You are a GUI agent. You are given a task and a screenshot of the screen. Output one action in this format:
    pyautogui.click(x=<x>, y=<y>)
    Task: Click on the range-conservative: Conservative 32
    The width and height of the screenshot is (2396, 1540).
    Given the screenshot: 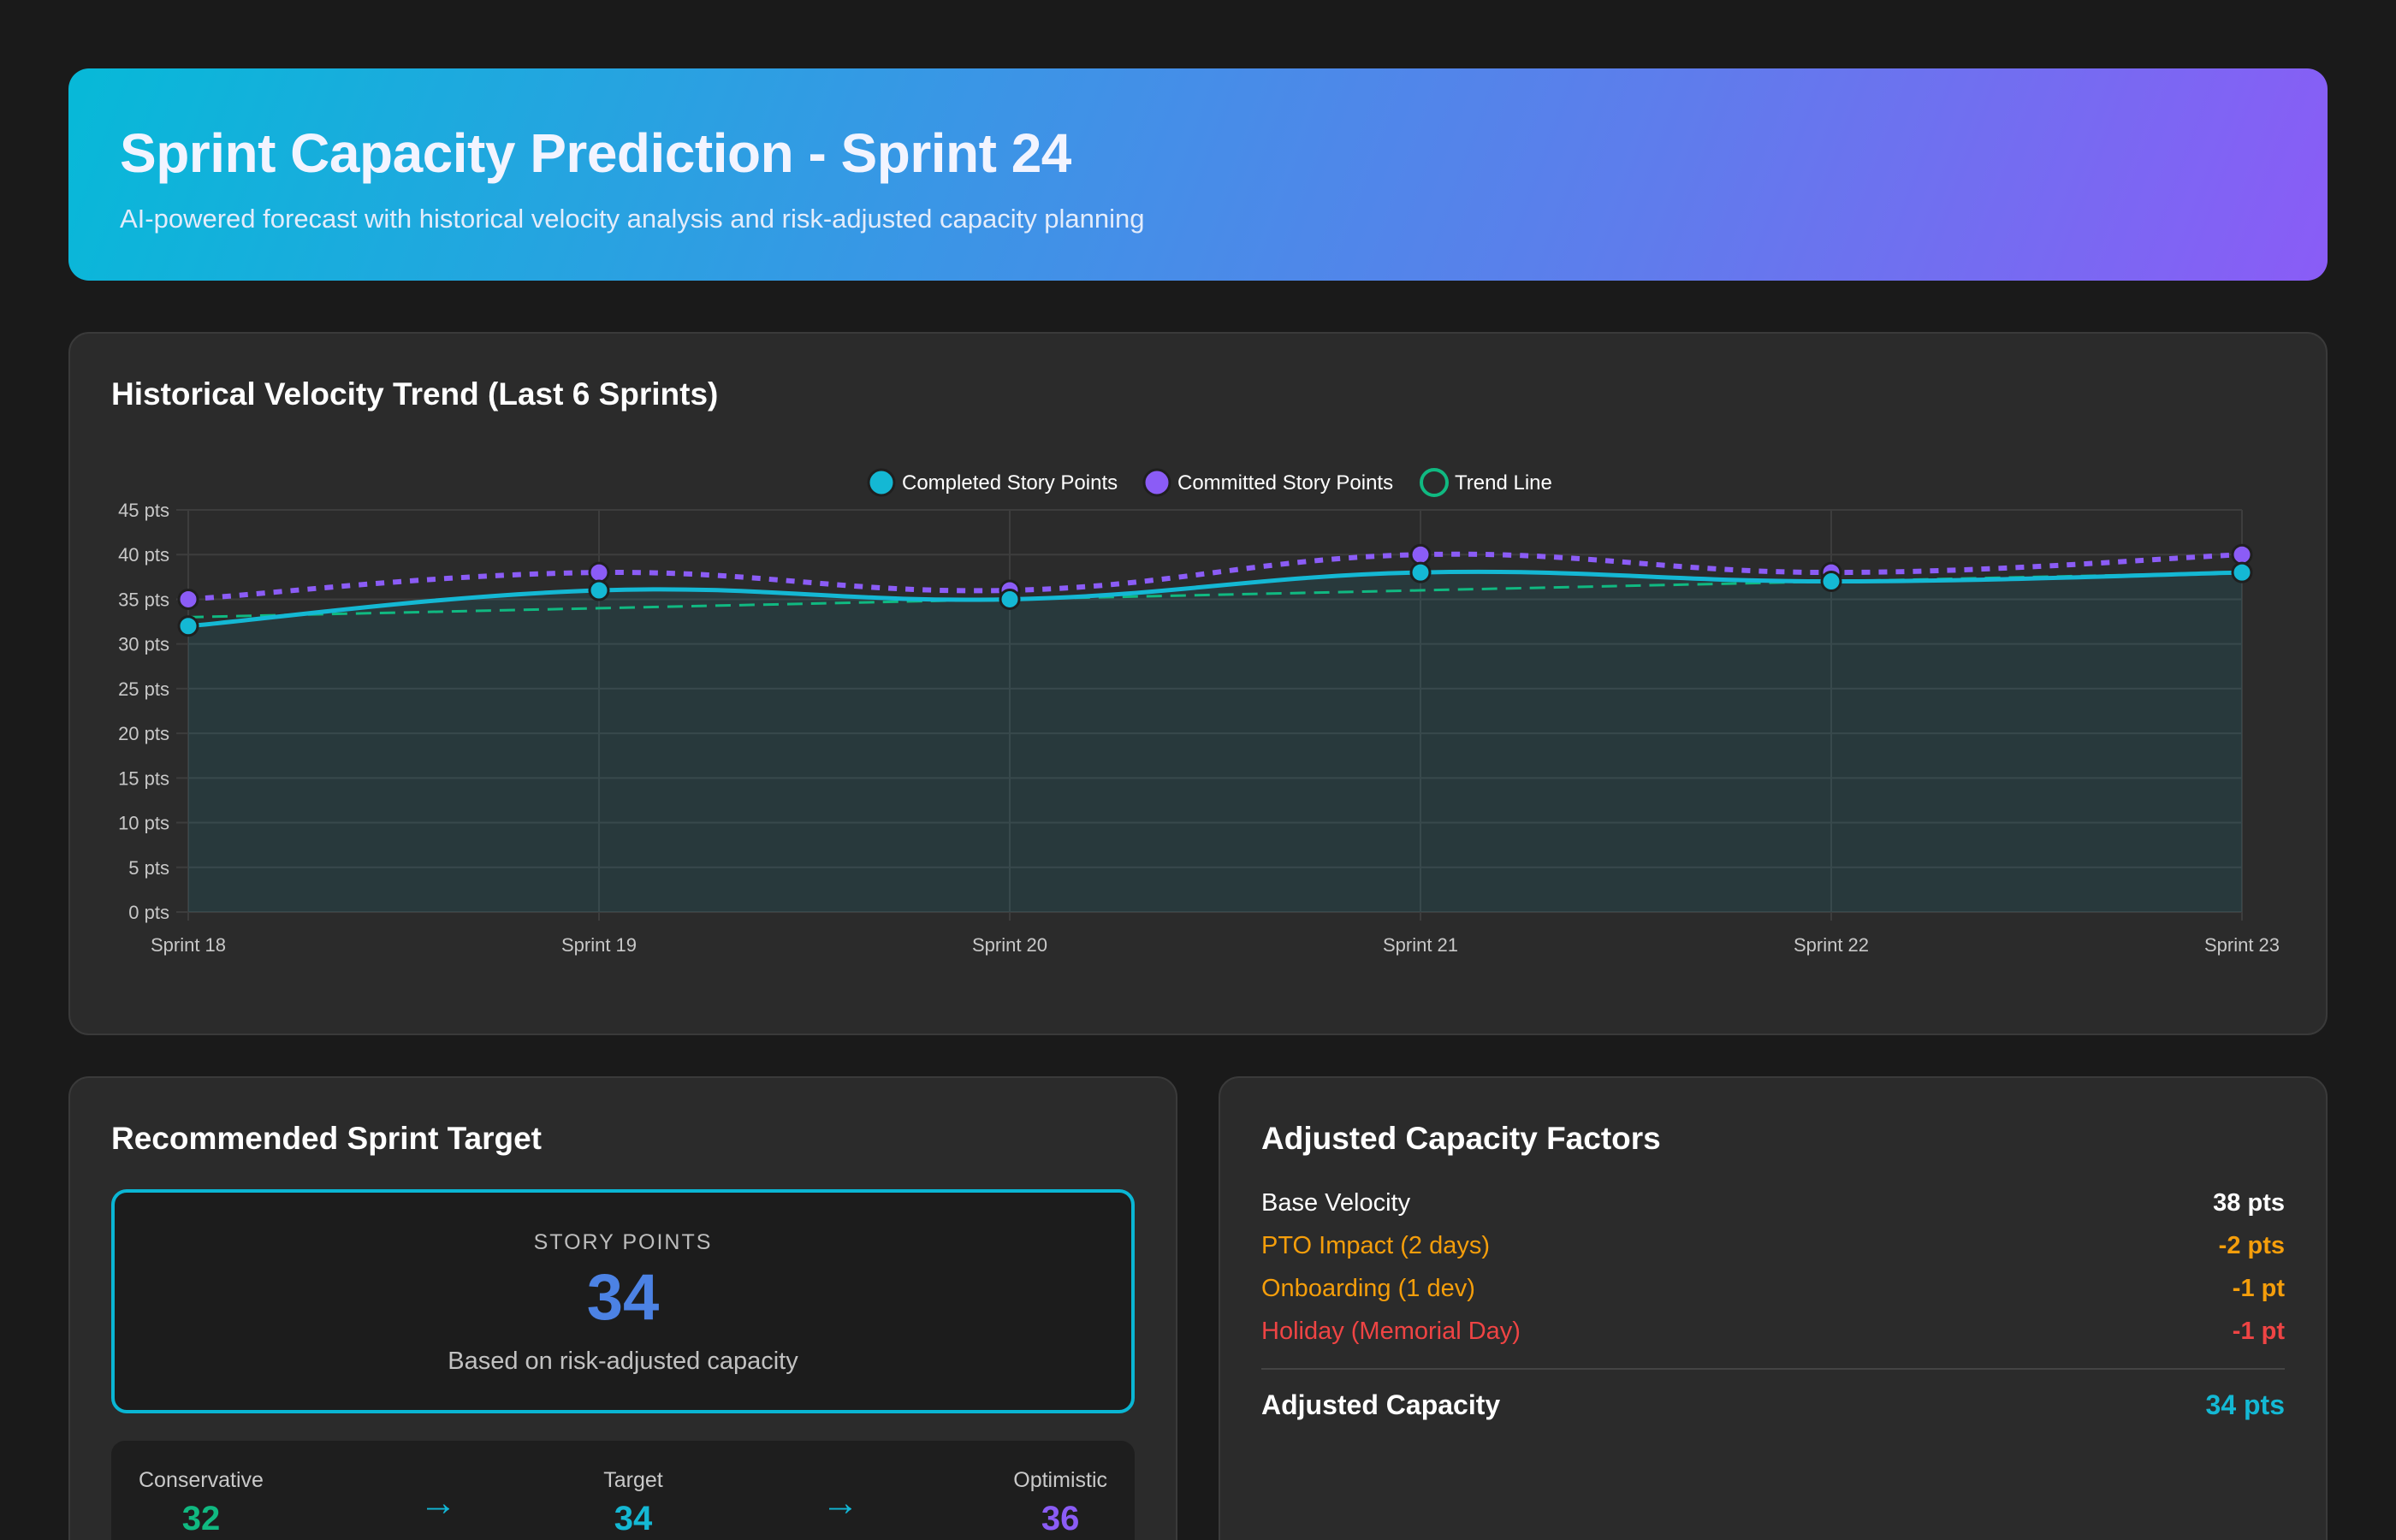 What is the action you would take?
    pyautogui.click(x=201, y=1503)
    